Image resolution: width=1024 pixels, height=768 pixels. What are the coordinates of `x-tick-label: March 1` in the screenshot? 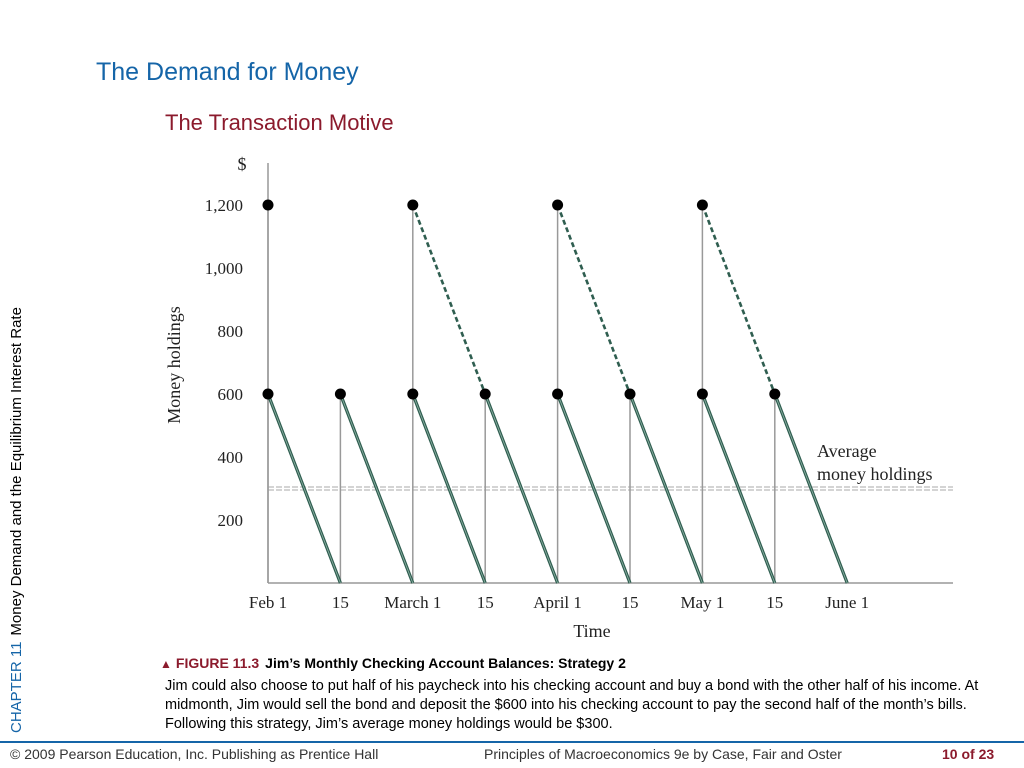 It's located at (412, 602).